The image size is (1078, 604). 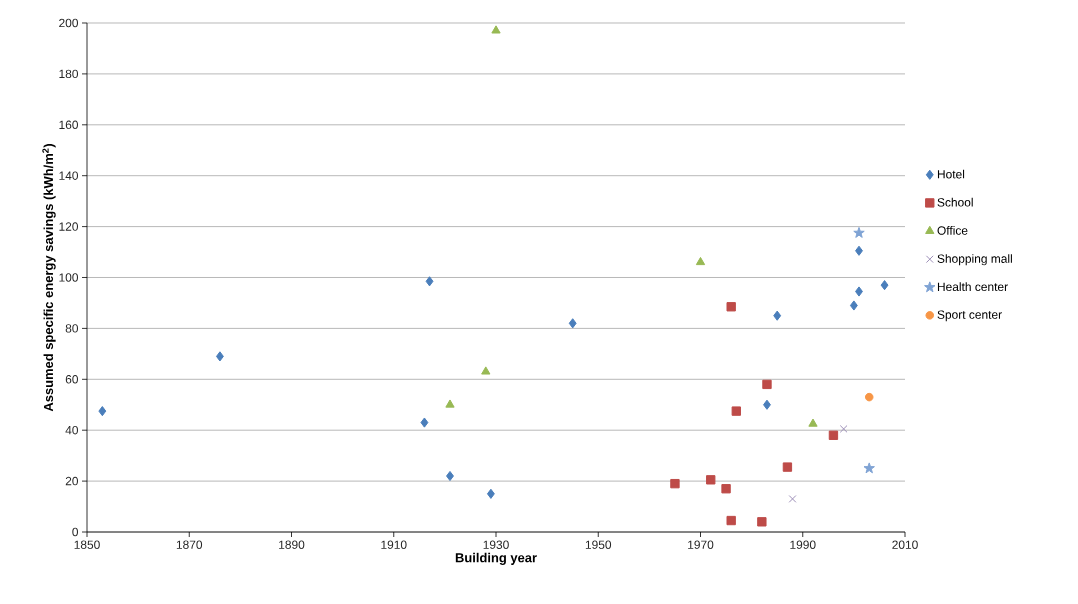 I want to click on legend-label: Health center, so click(x=972, y=287).